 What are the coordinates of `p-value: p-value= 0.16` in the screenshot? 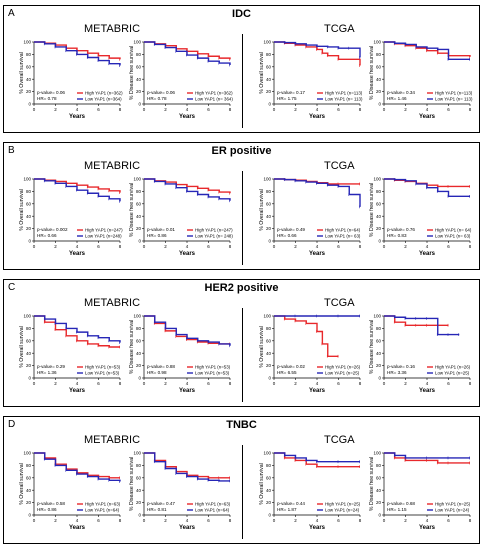 It's located at (401, 366).